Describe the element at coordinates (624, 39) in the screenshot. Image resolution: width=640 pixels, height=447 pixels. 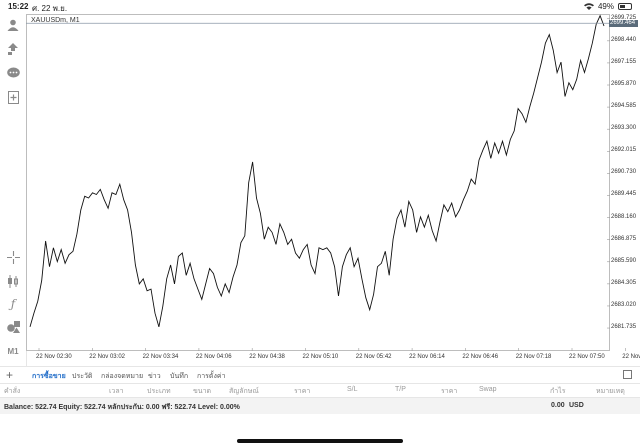
I see `price-tick-label: 2698.440` at that location.